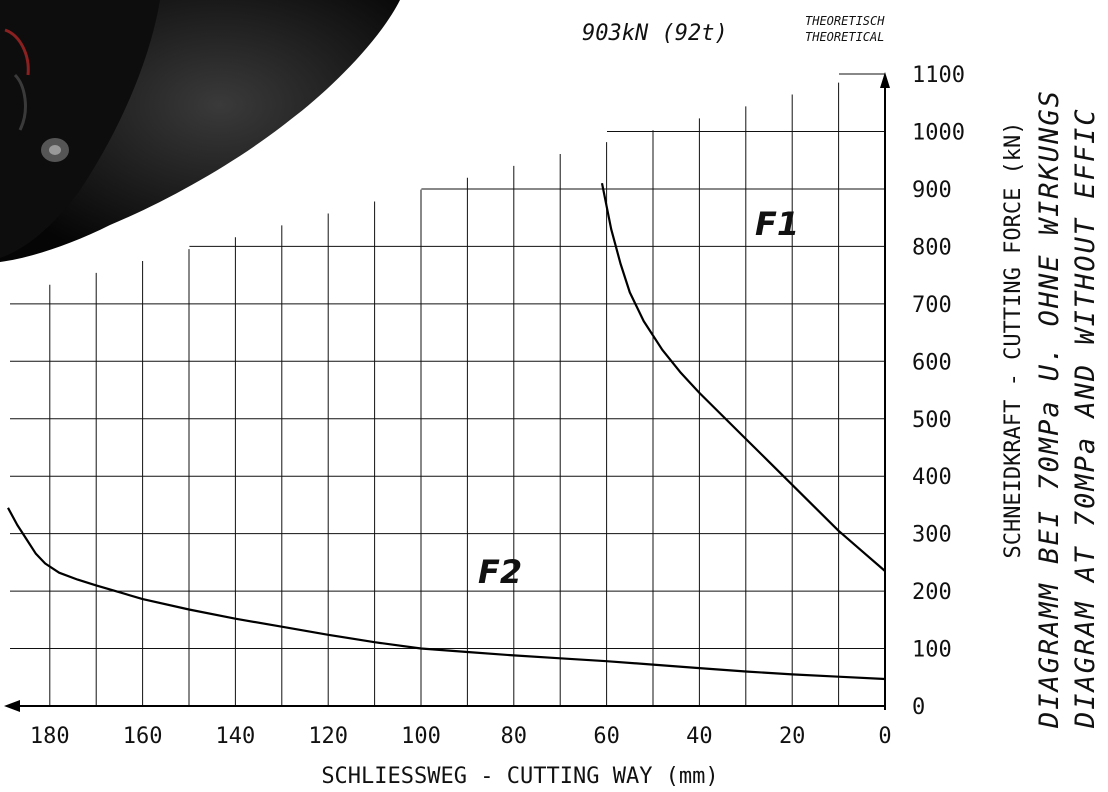 This screenshot has width=1108, height=792. What do you see at coordinates (932, 305) in the screenshot?
I see `y-tick-label: 700` at bounding box center [932, 305].